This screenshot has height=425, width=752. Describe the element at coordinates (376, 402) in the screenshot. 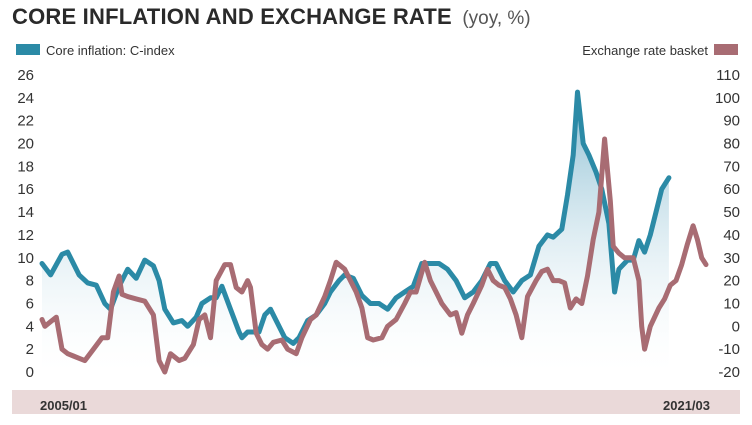

I see `x-axis-band` at that location.